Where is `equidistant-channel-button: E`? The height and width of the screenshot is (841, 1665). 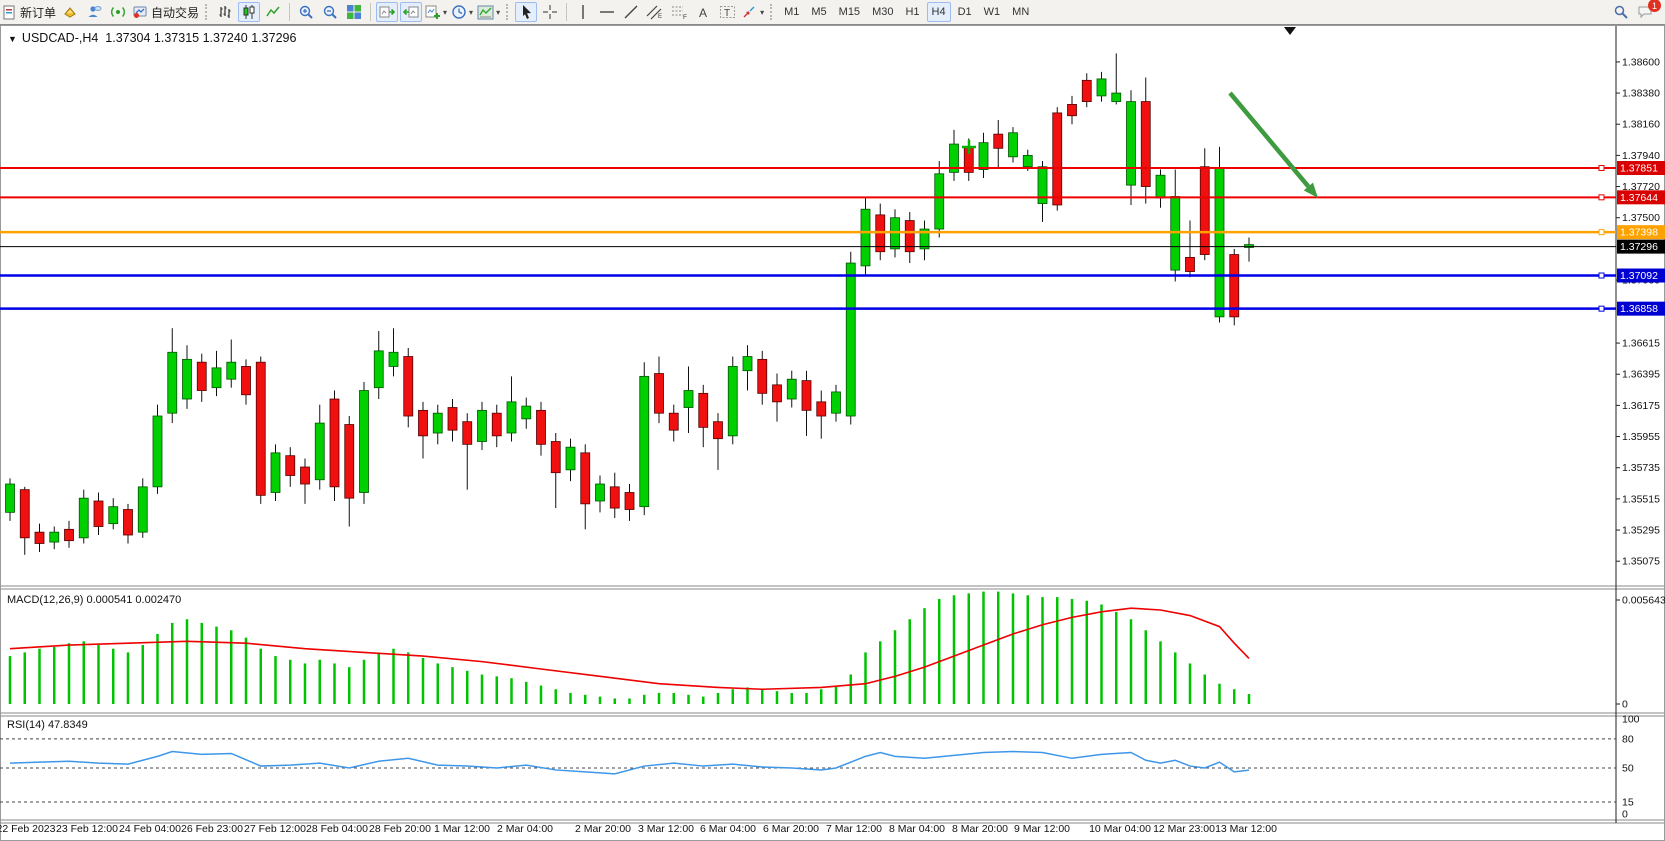 equidistant-channel-button: E is located at coordinates (655, 12).